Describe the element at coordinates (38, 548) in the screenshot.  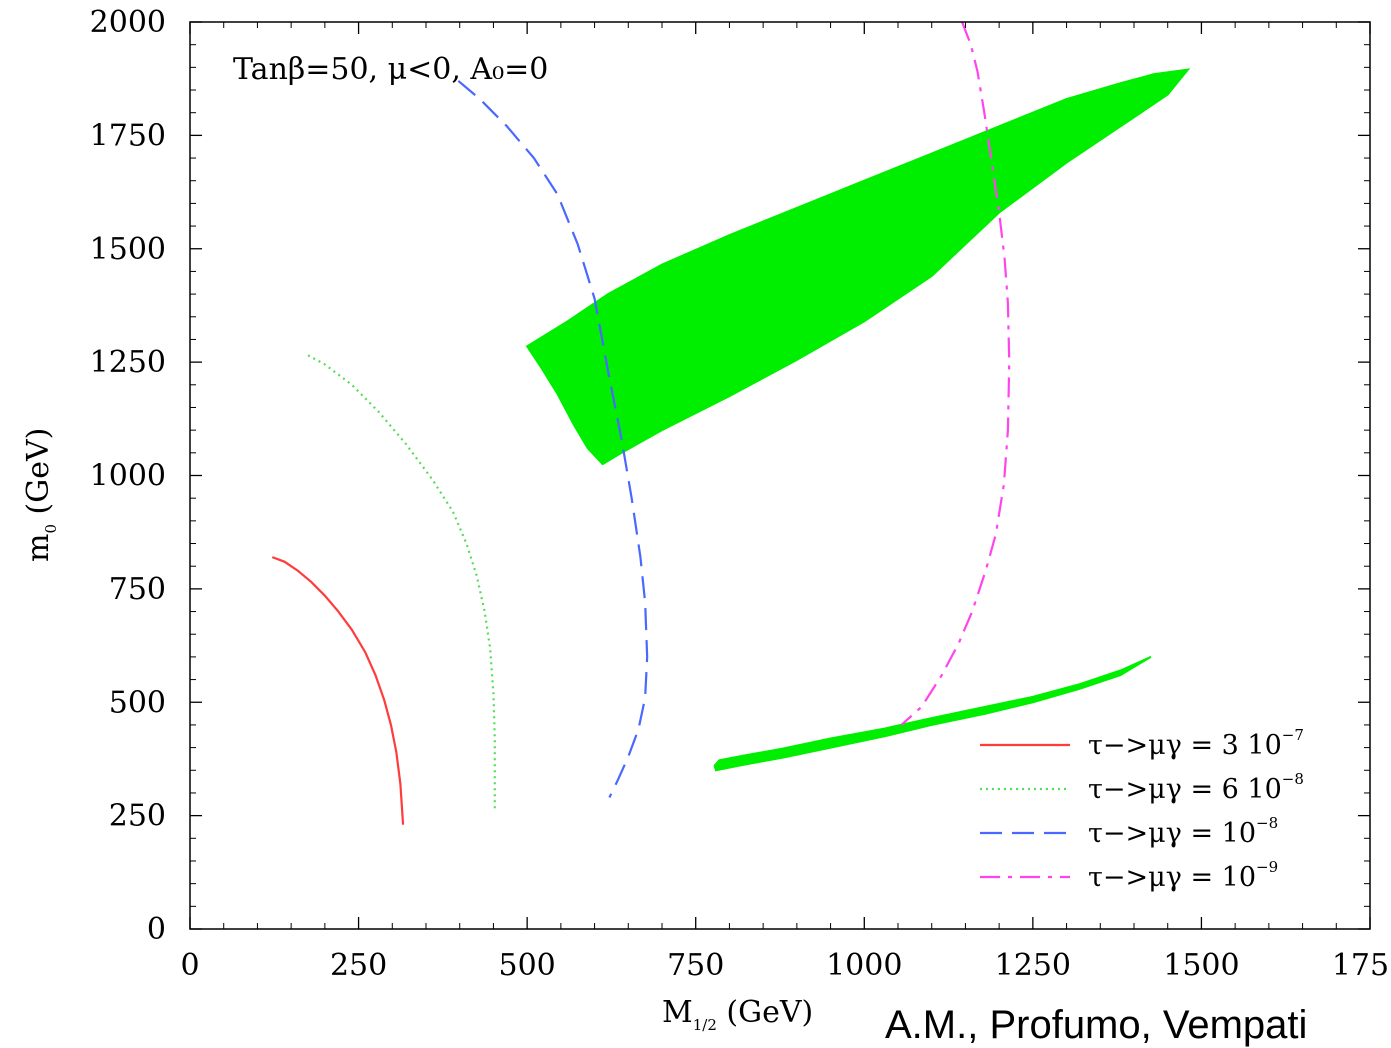
I see `y-axis-title-main: m` at that location.